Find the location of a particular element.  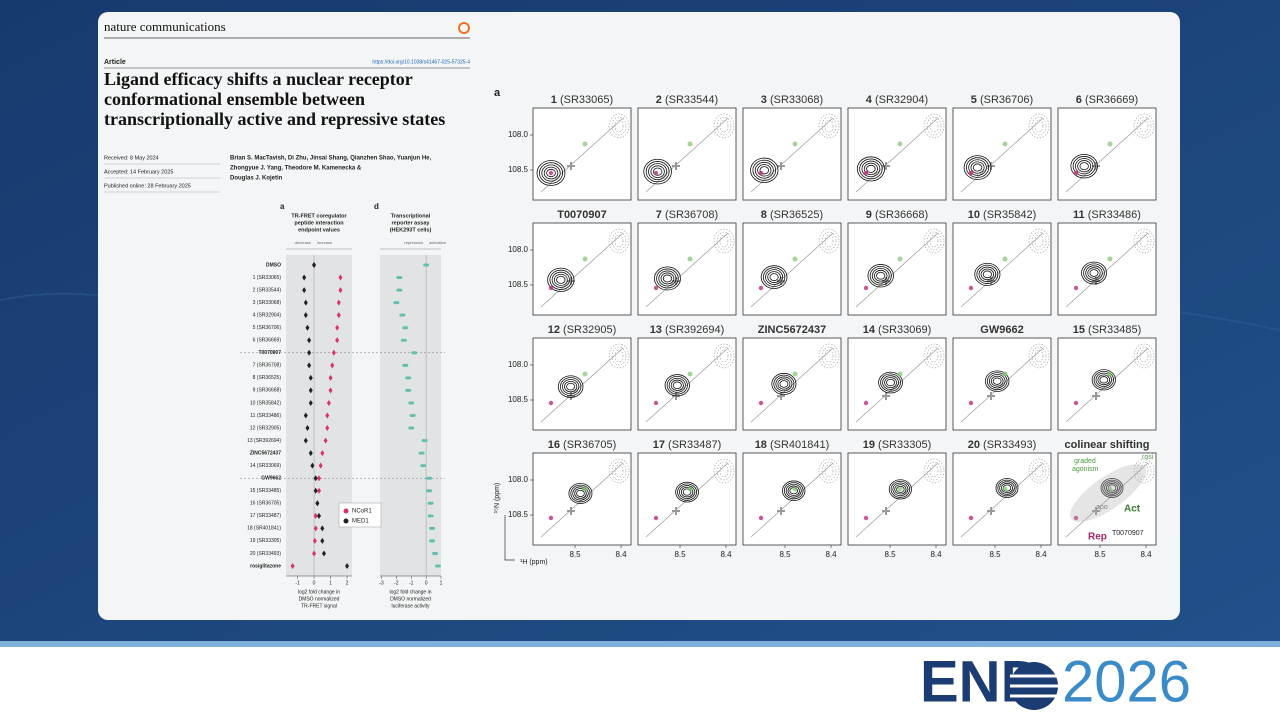

panel-title: 9 (SR36668) is located at coordinates (897, 215).